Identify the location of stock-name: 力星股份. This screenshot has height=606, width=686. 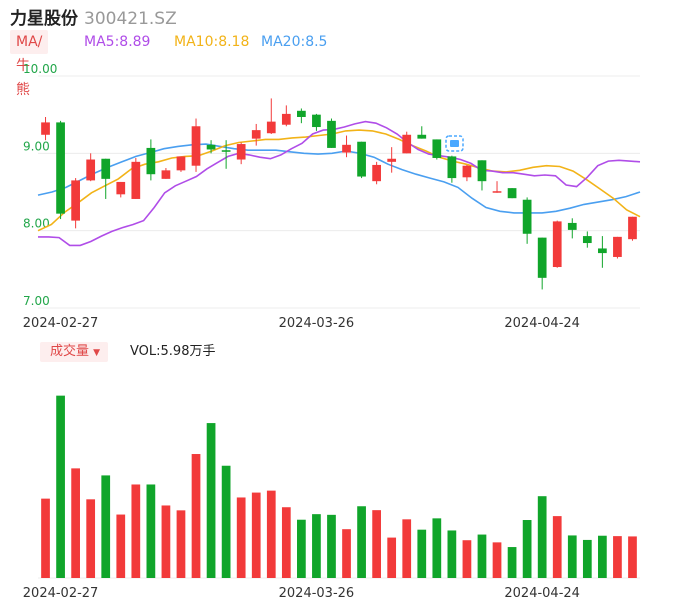
(44, 19).